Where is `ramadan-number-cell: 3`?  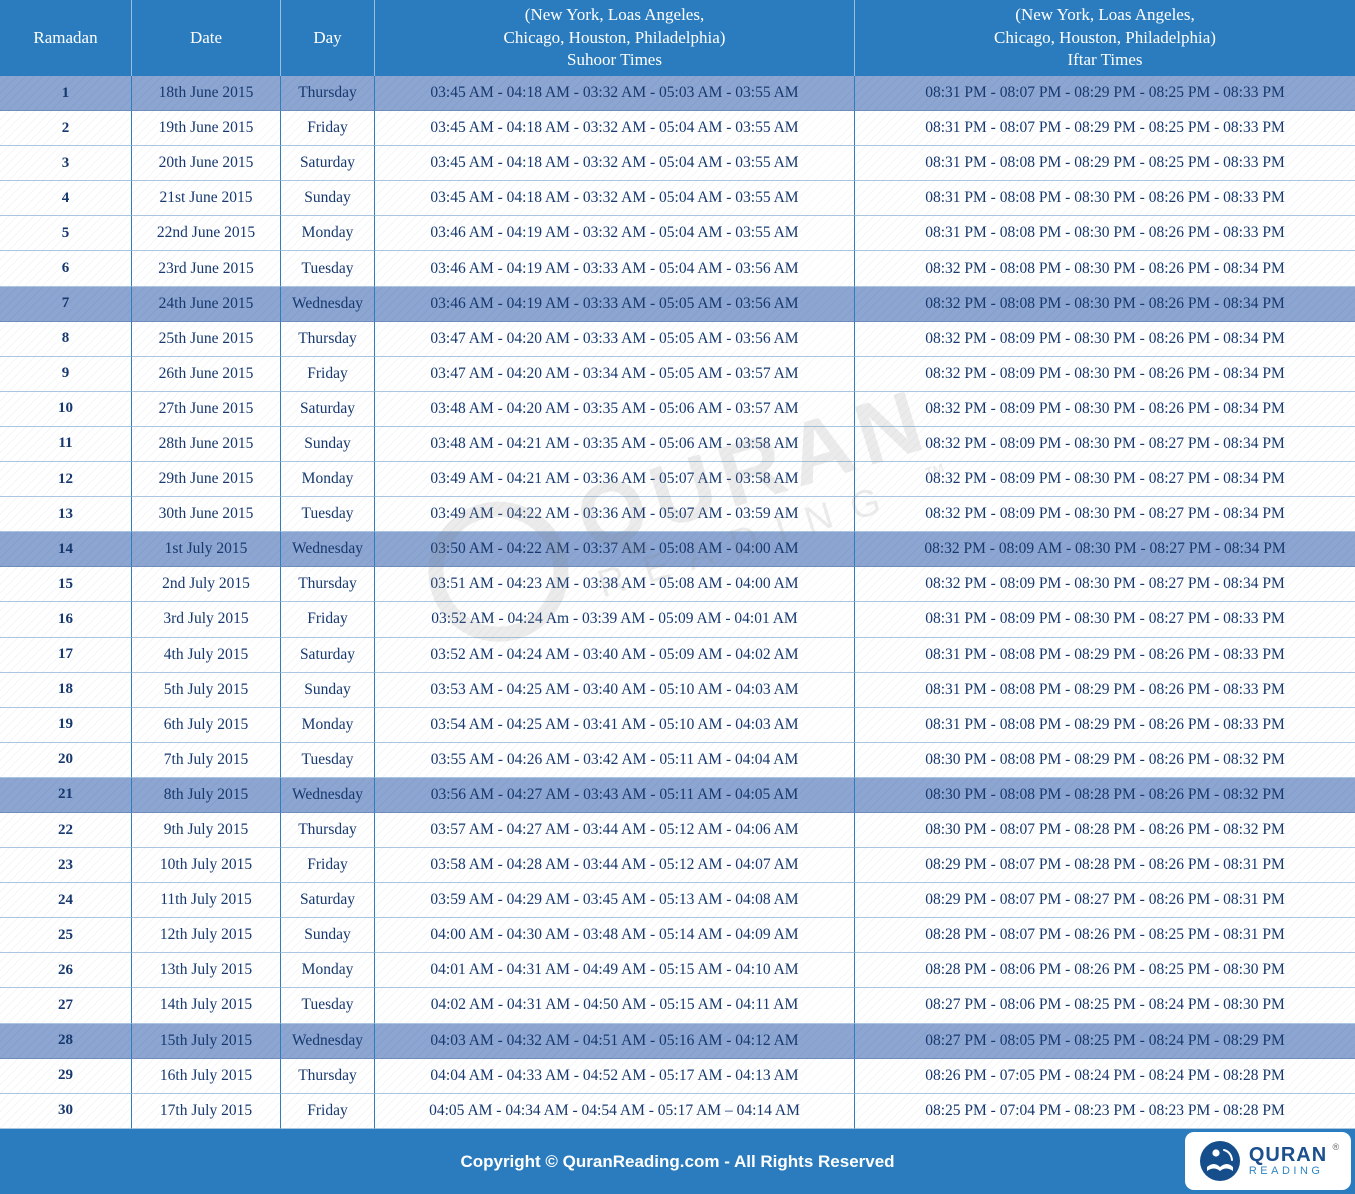 ramadan-number-cell: 3 is located at coordinates (66, 164).